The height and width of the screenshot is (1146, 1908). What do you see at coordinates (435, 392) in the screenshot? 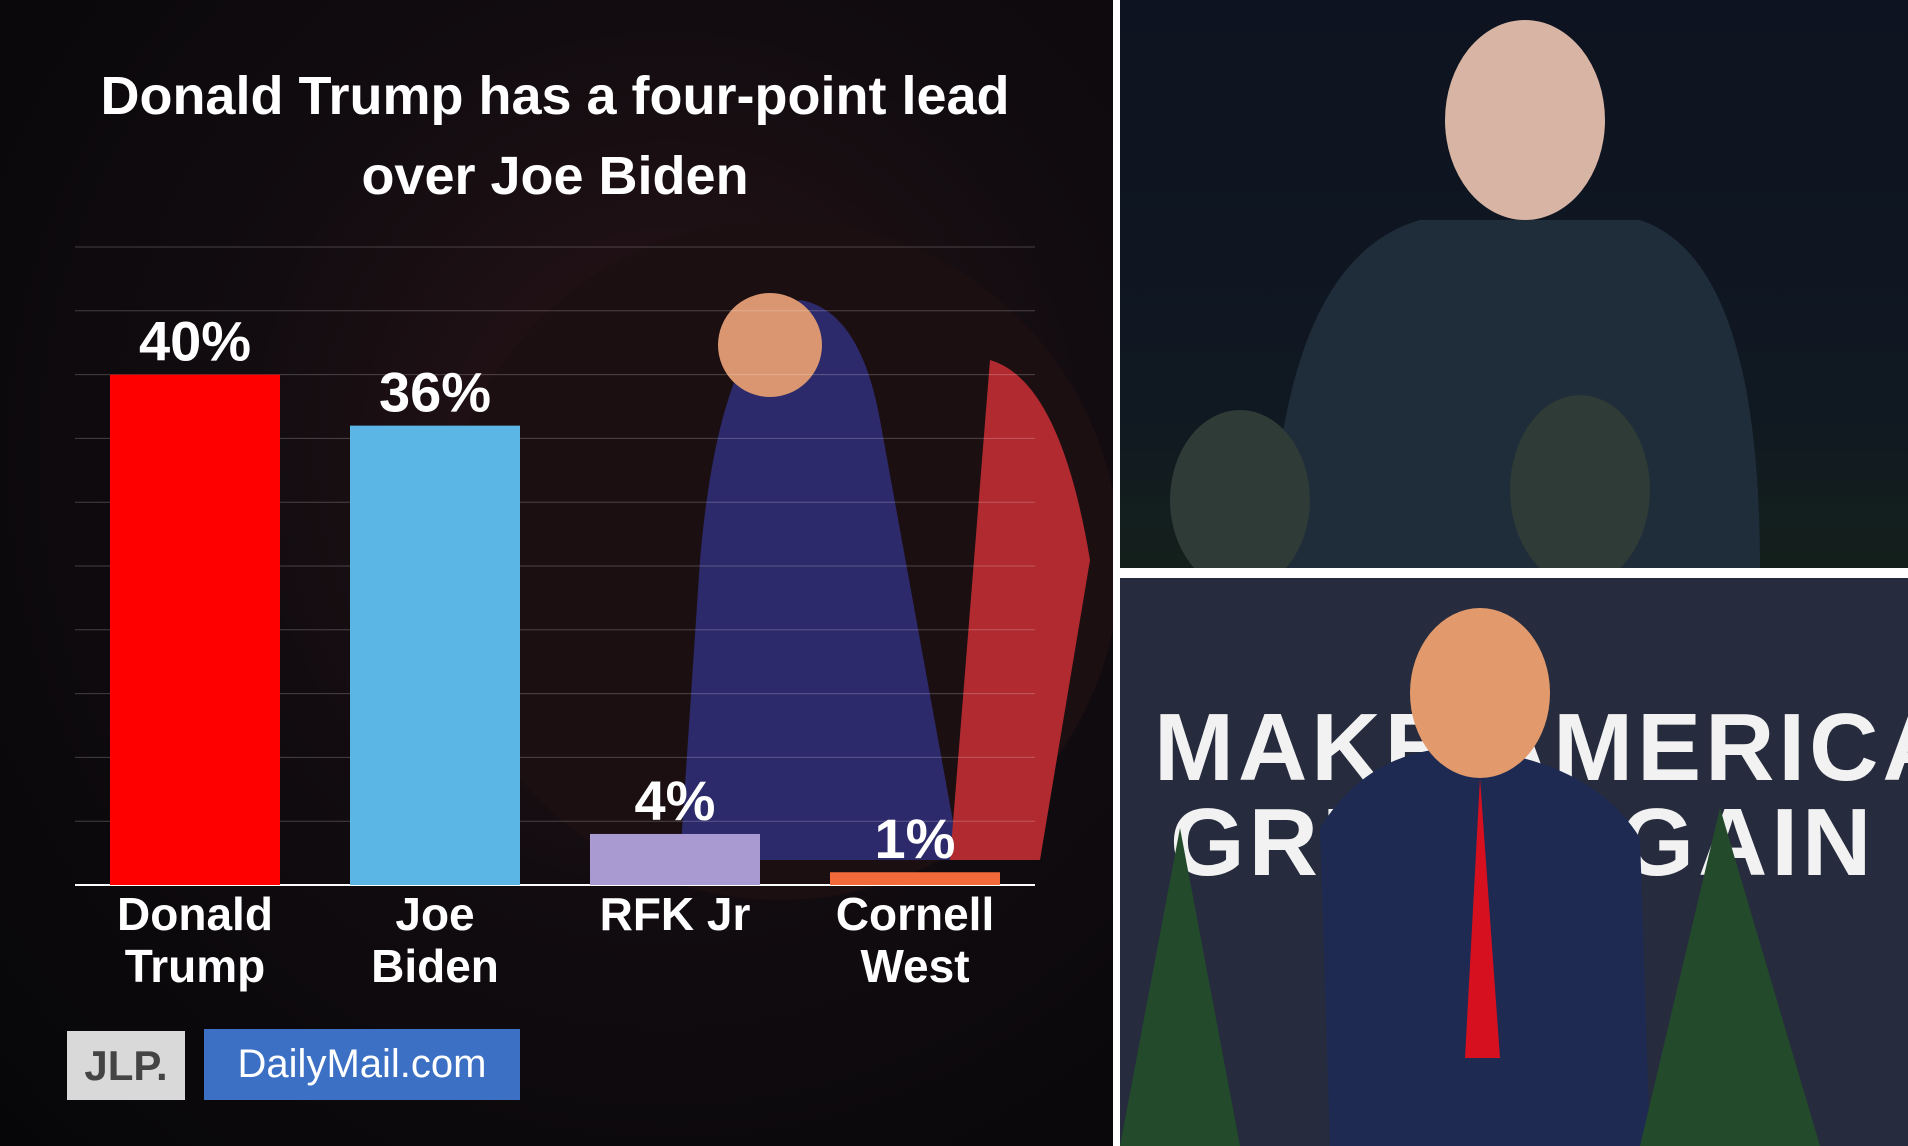
I see `value-label: 36%` at bounding box center [435, 392].